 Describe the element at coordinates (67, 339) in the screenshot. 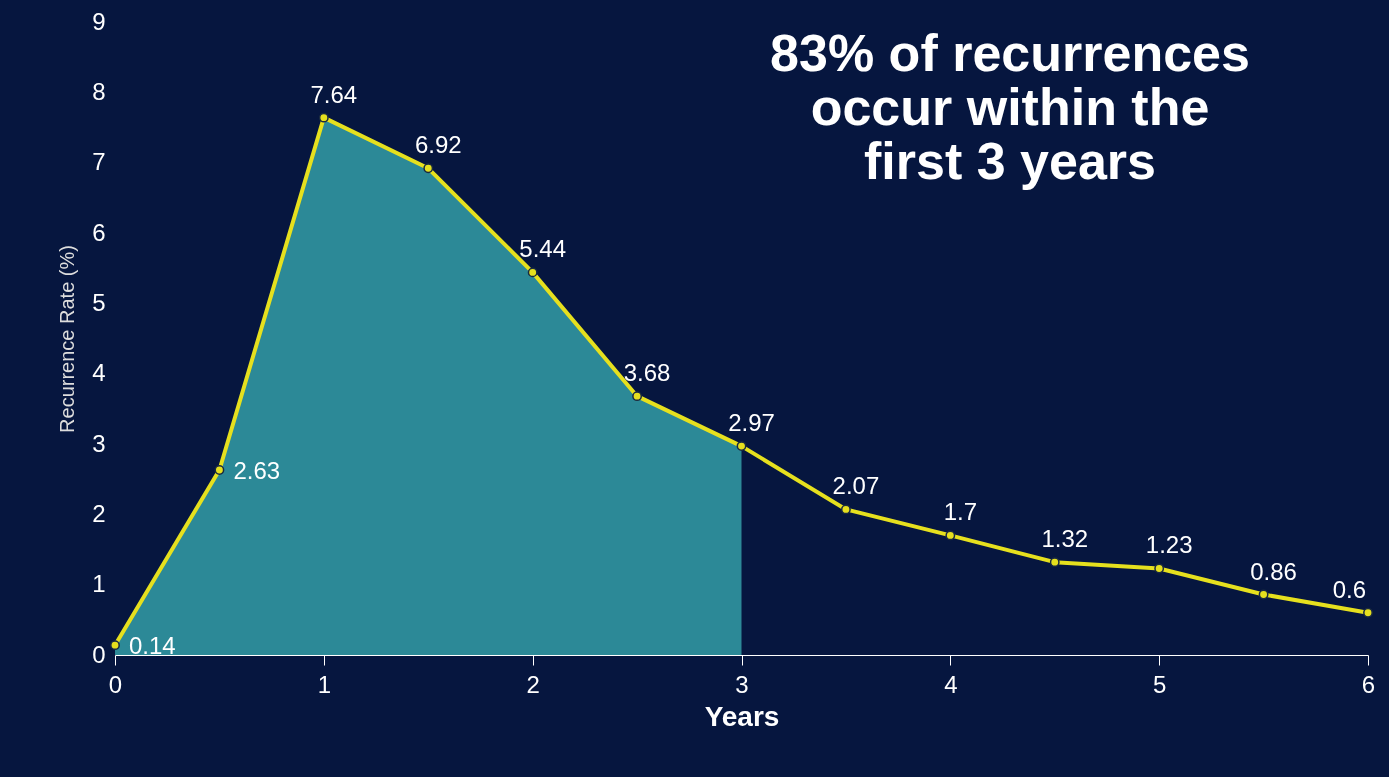

I see `y-axis-title: Recurrence Rate (%)` at that location.